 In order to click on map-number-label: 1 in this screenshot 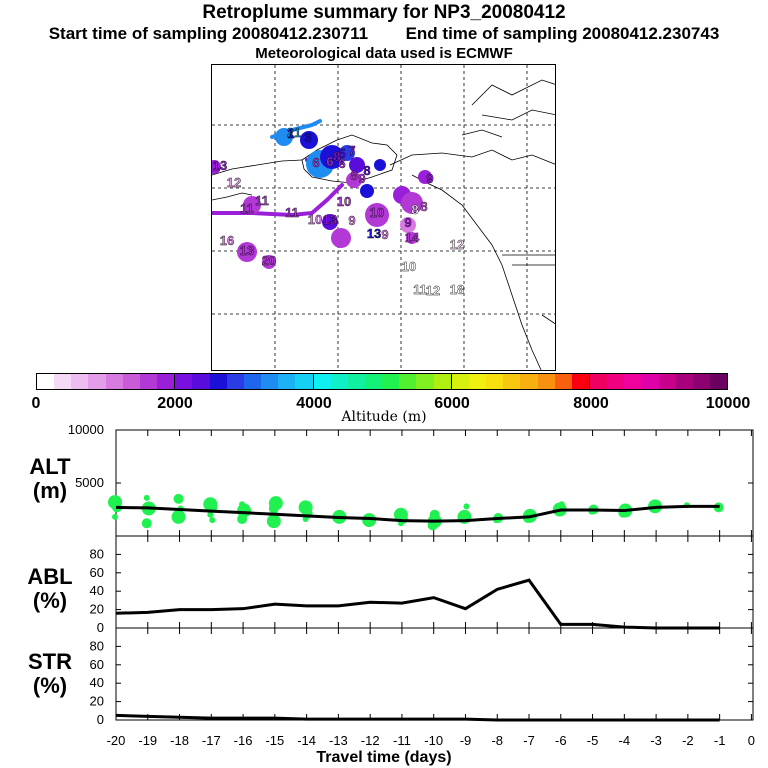, I will do `click(290, 133)`.